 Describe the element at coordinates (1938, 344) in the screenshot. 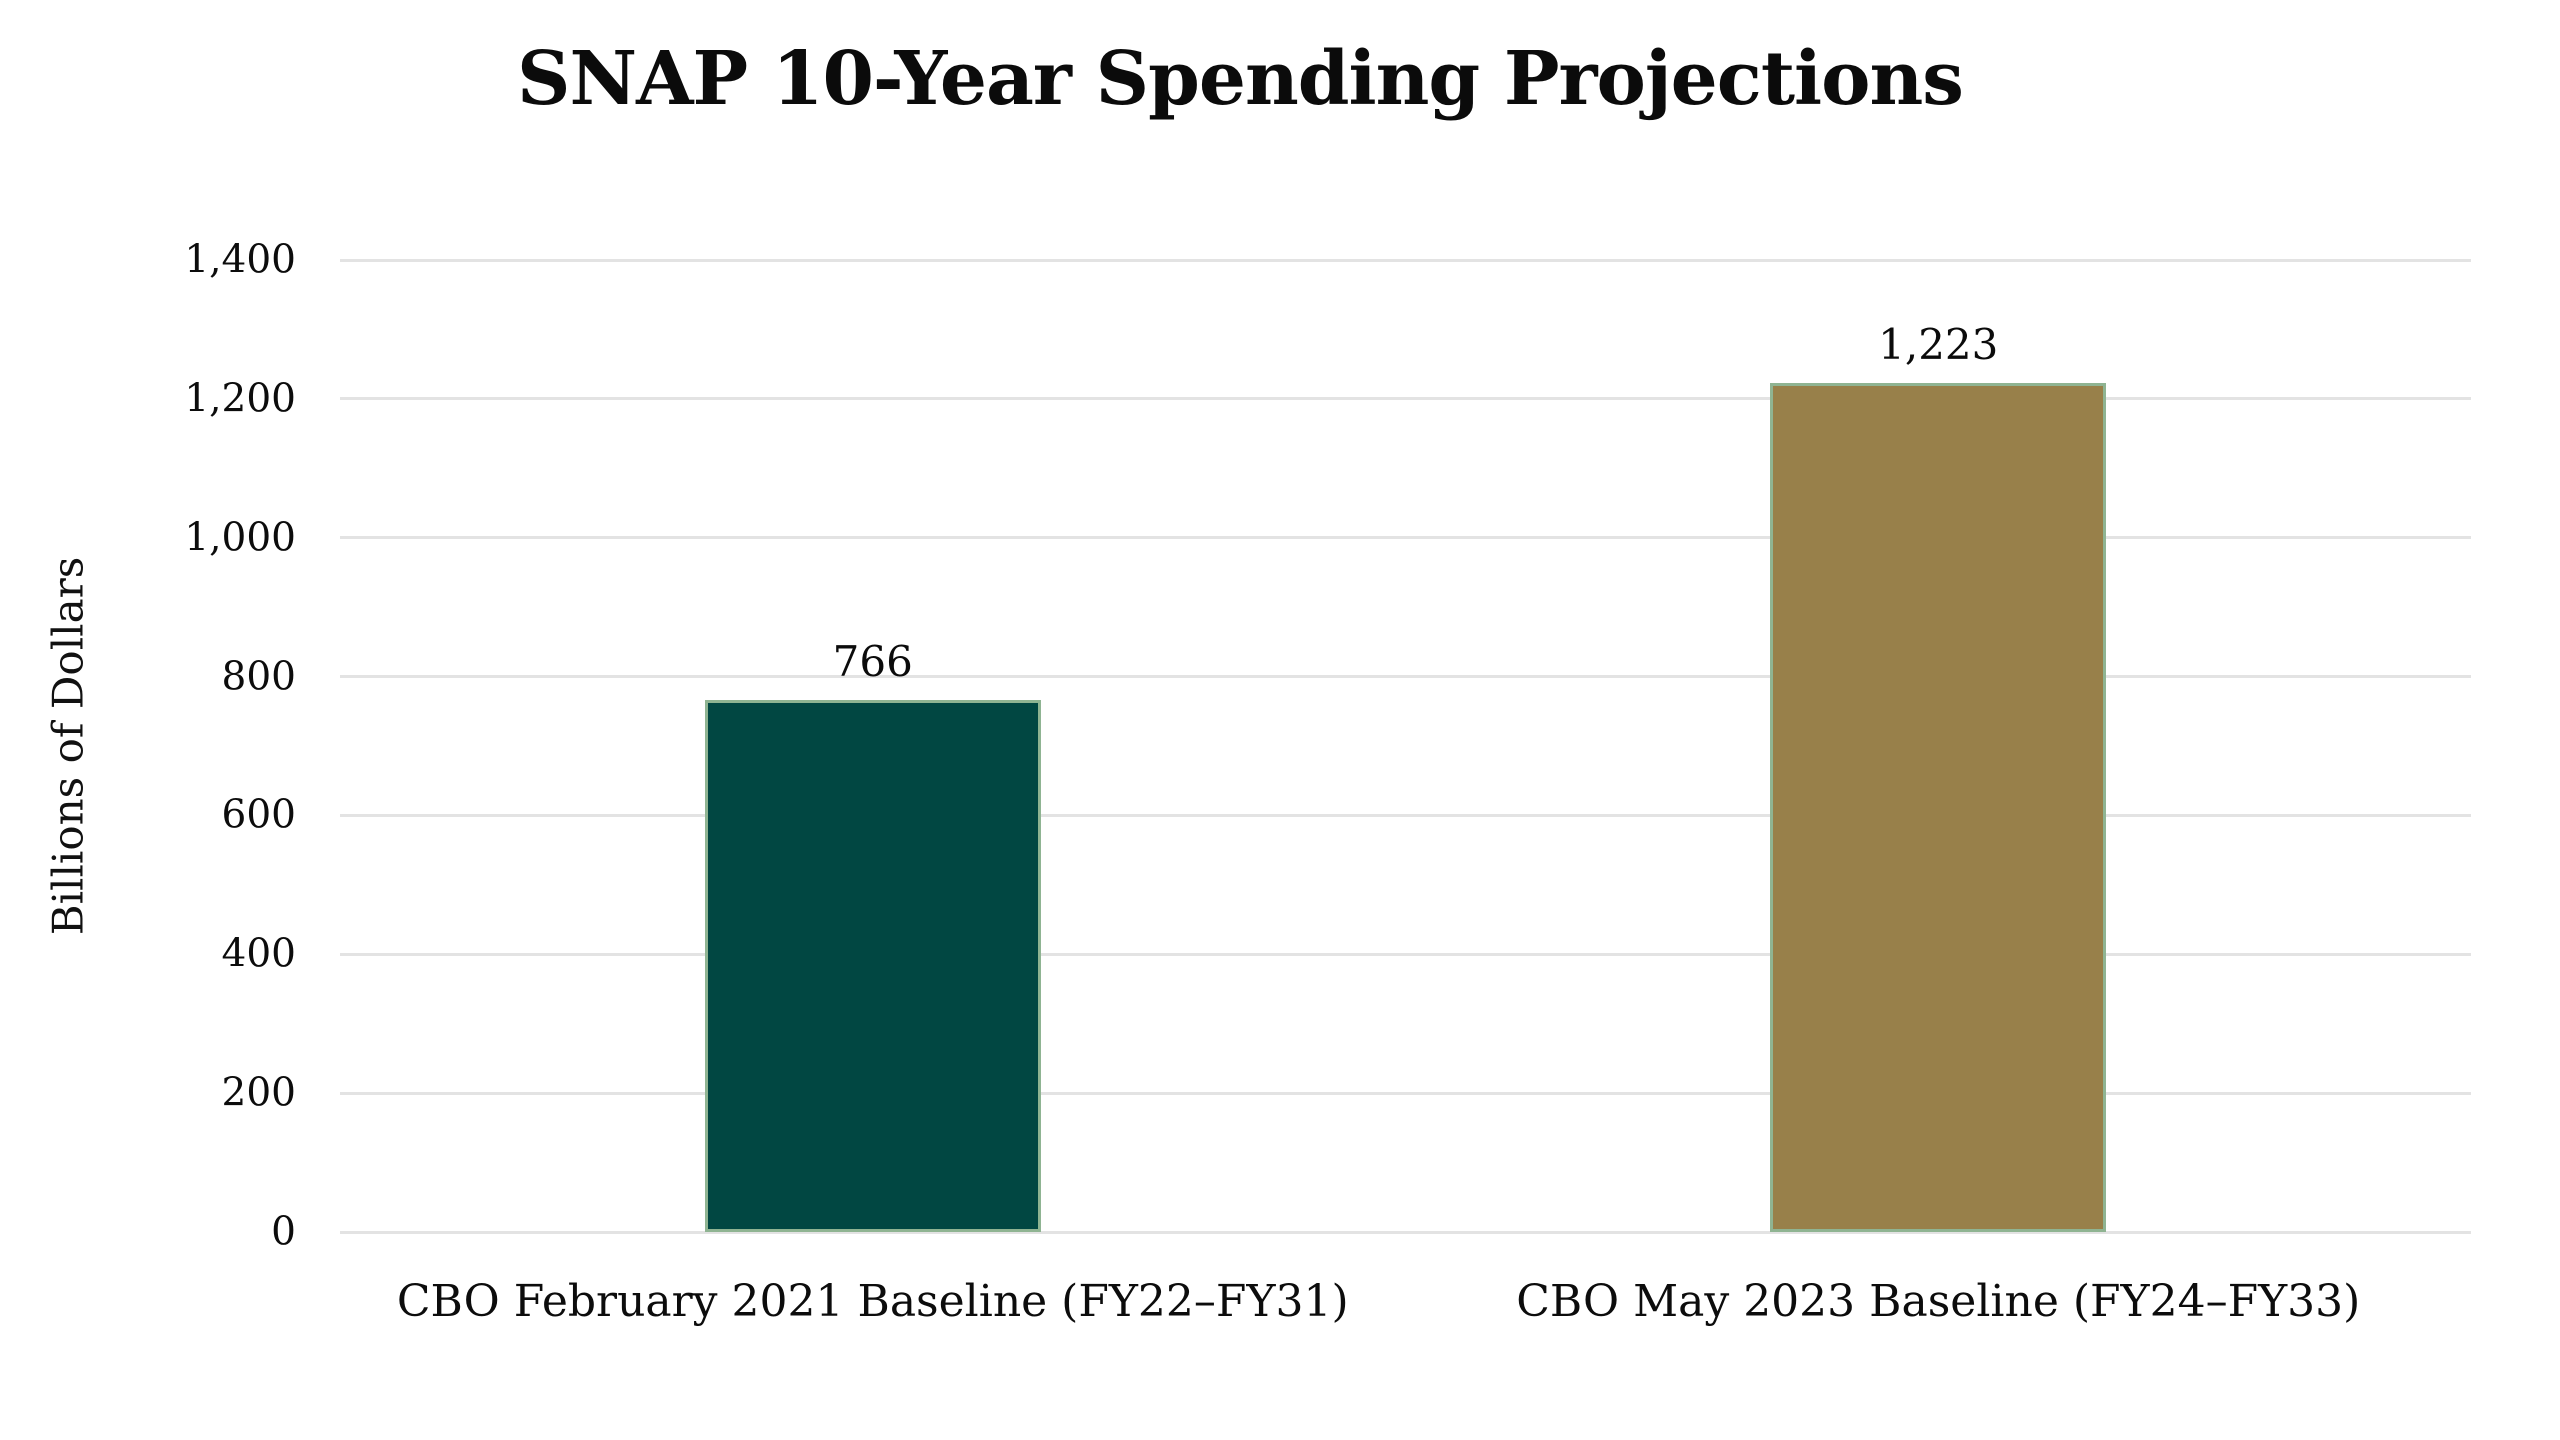

I see `bar-value-label: 1,223` at that location.